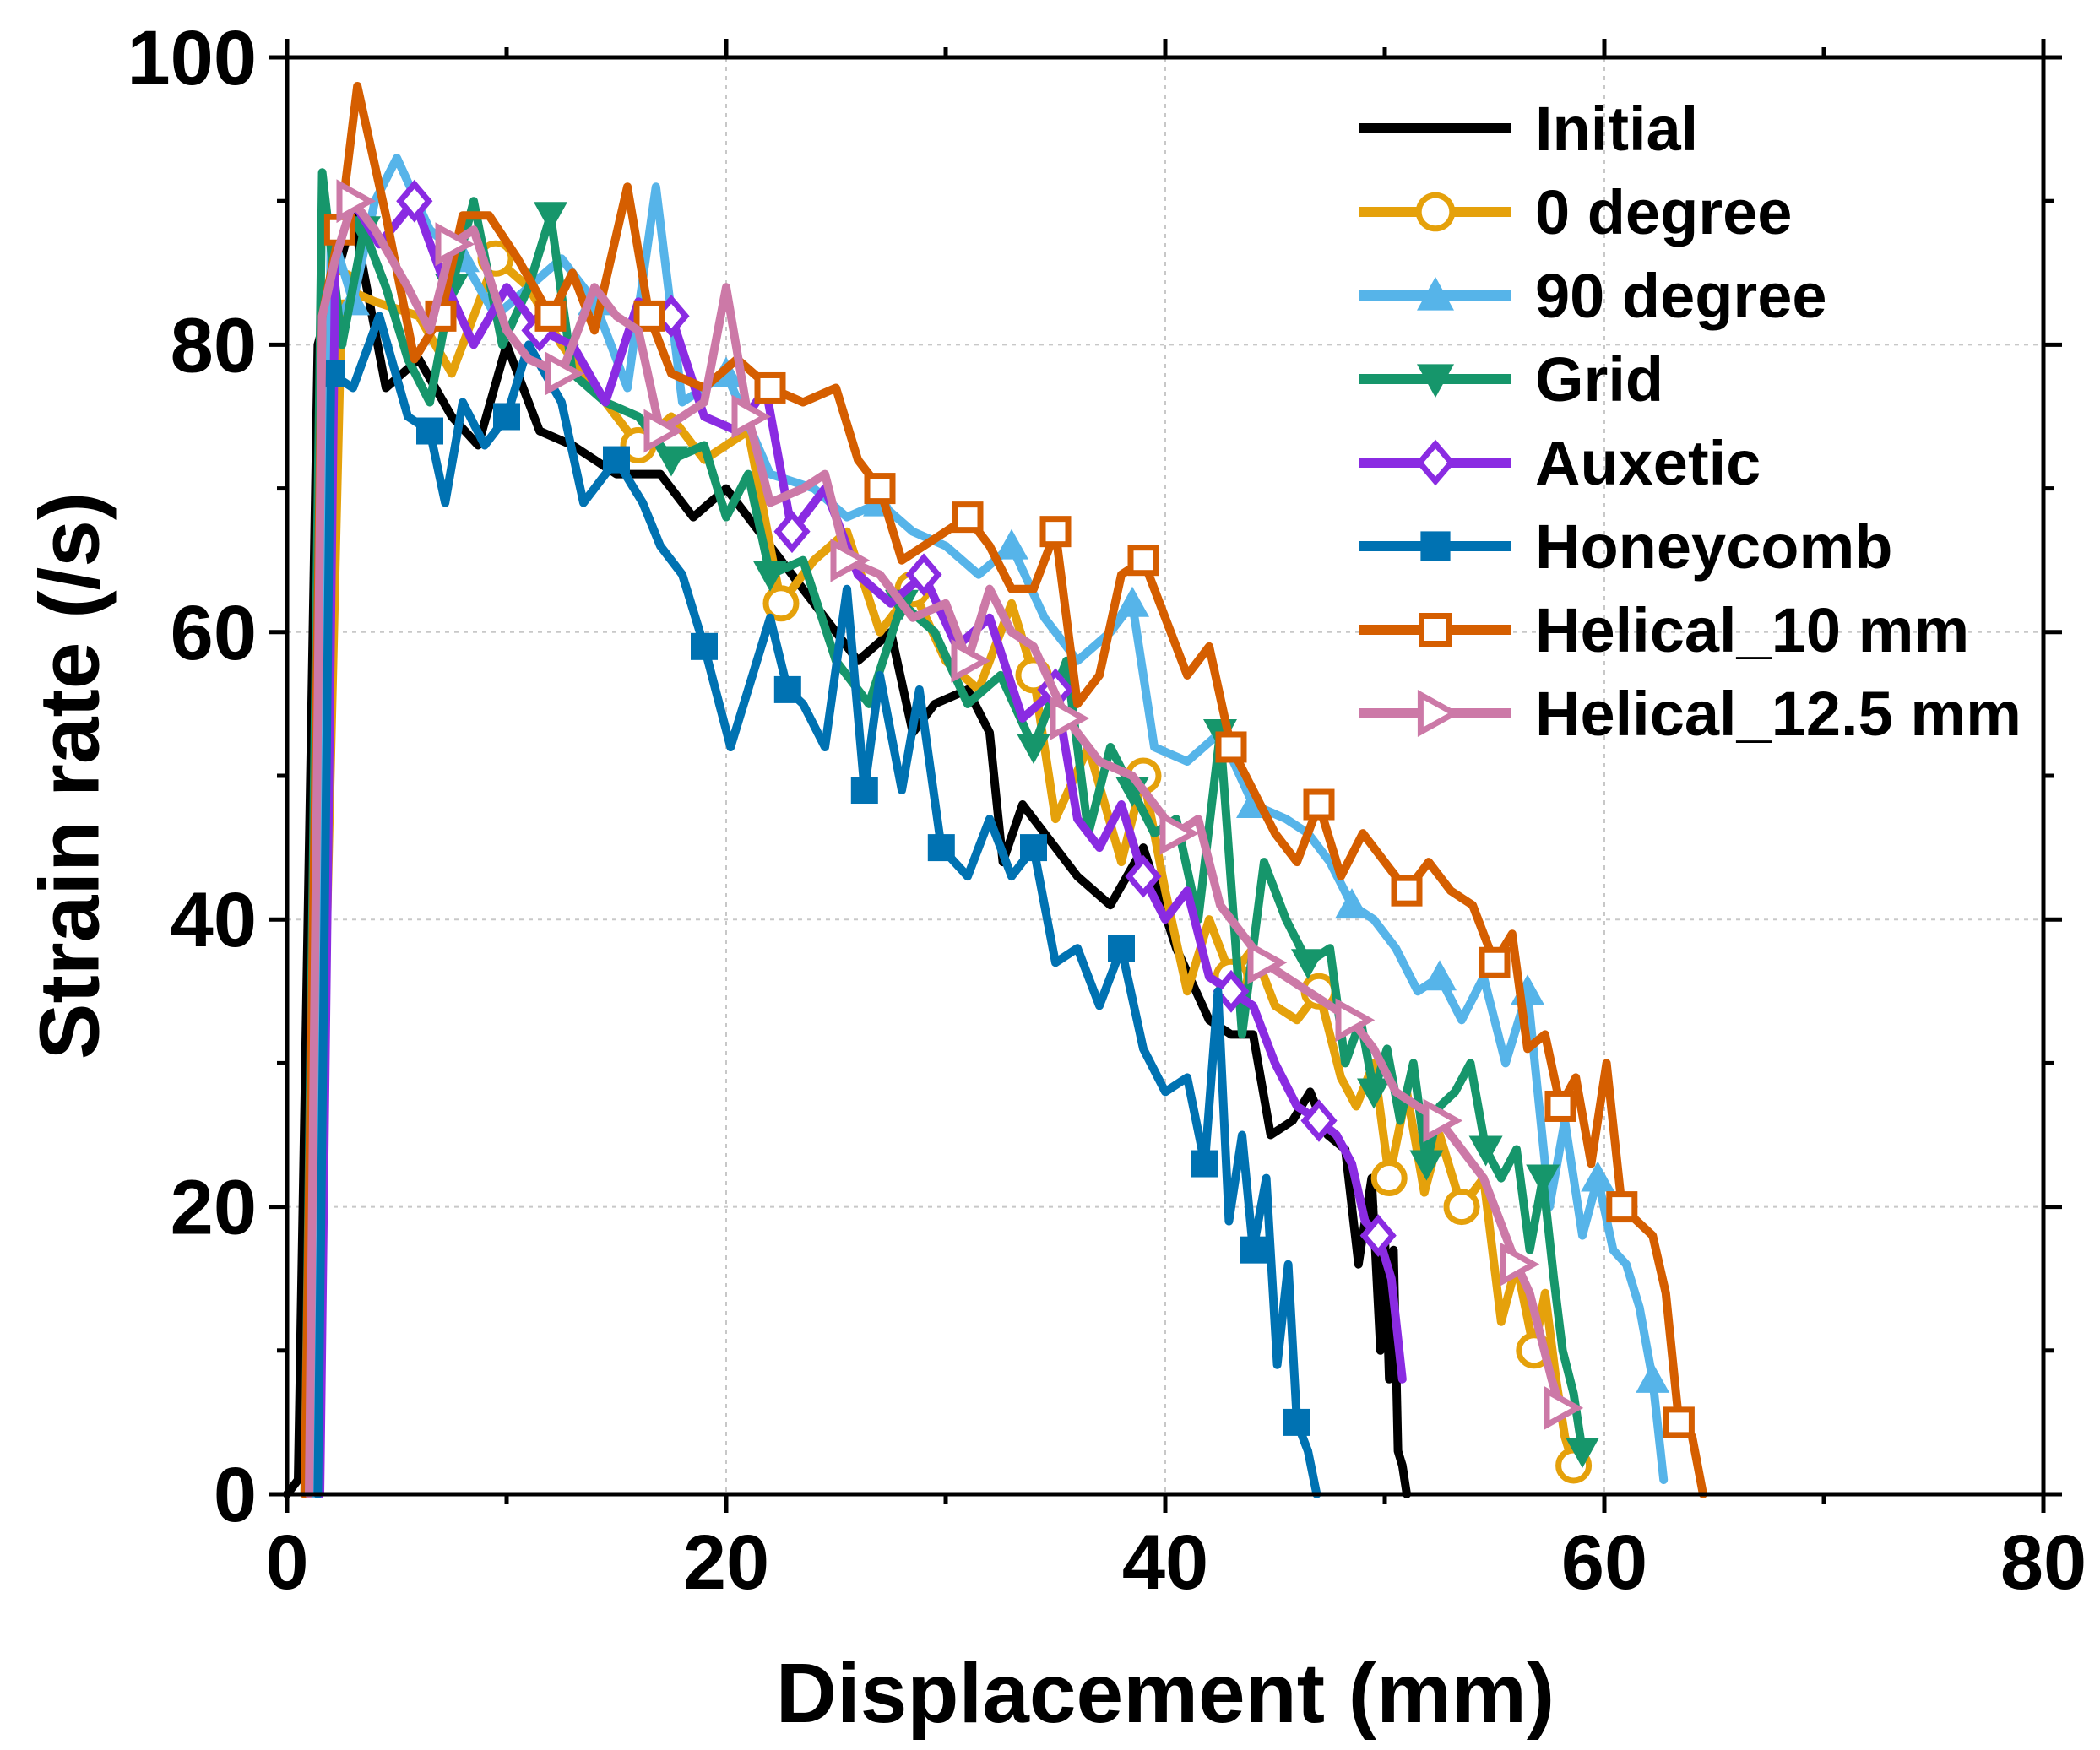  I want to click on y-tick-label: 20, so click(214, 1208).